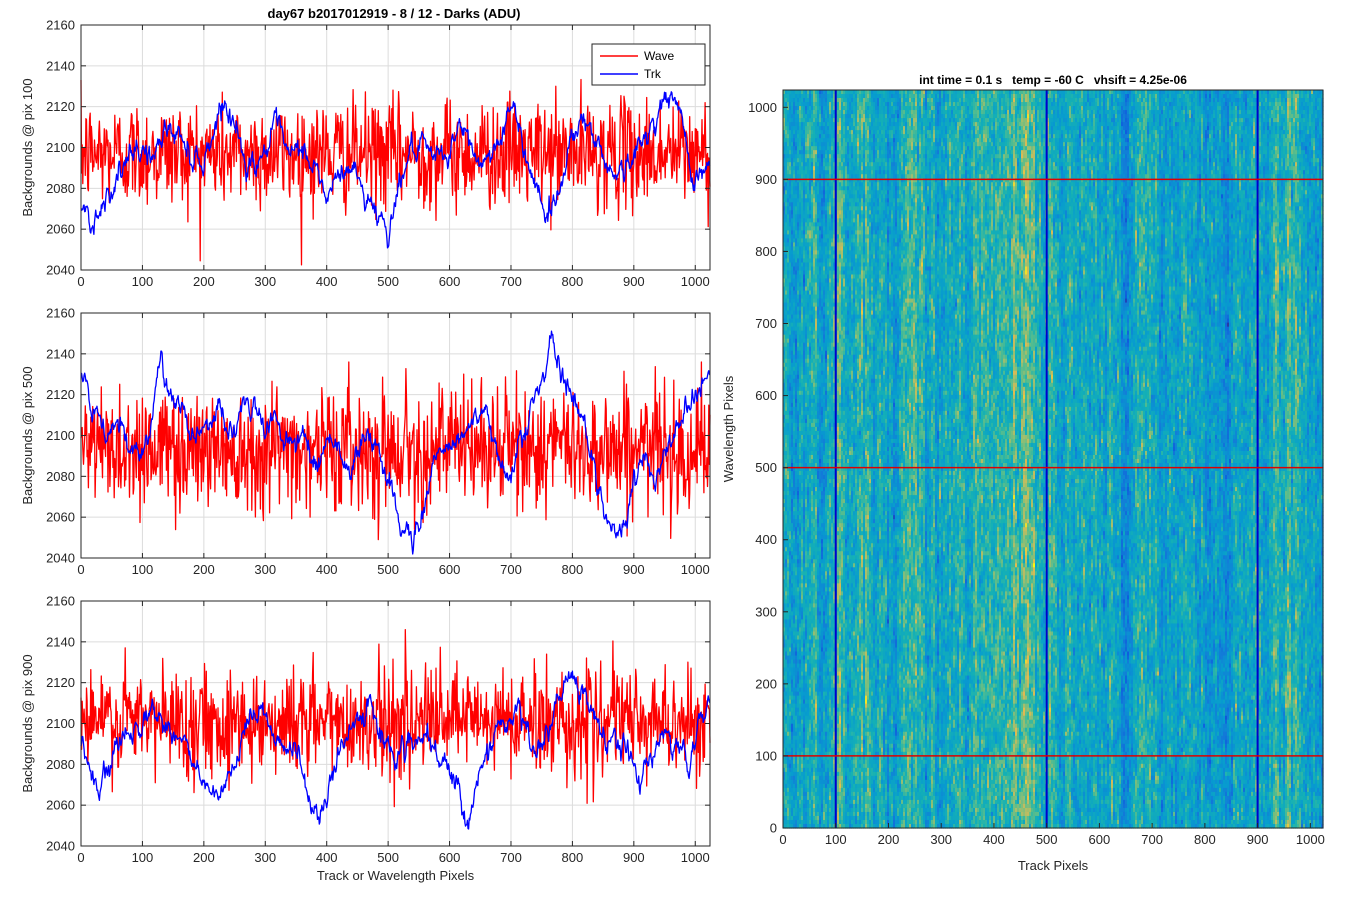 The height and width of the screenshot is (900, 1350). Describe the element at coordinates (394, 13) in the screenshot. I see `figure-title: day67 b2017012919 - 8 / 12 - Darks (ADU)` at that location.